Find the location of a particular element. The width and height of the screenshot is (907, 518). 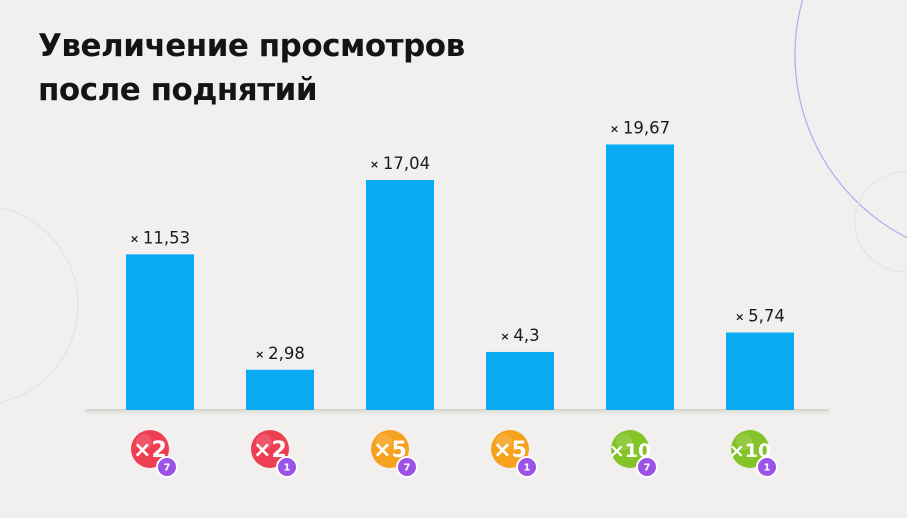

category-badge-6: ×101 is located at coordinates (753, 454).